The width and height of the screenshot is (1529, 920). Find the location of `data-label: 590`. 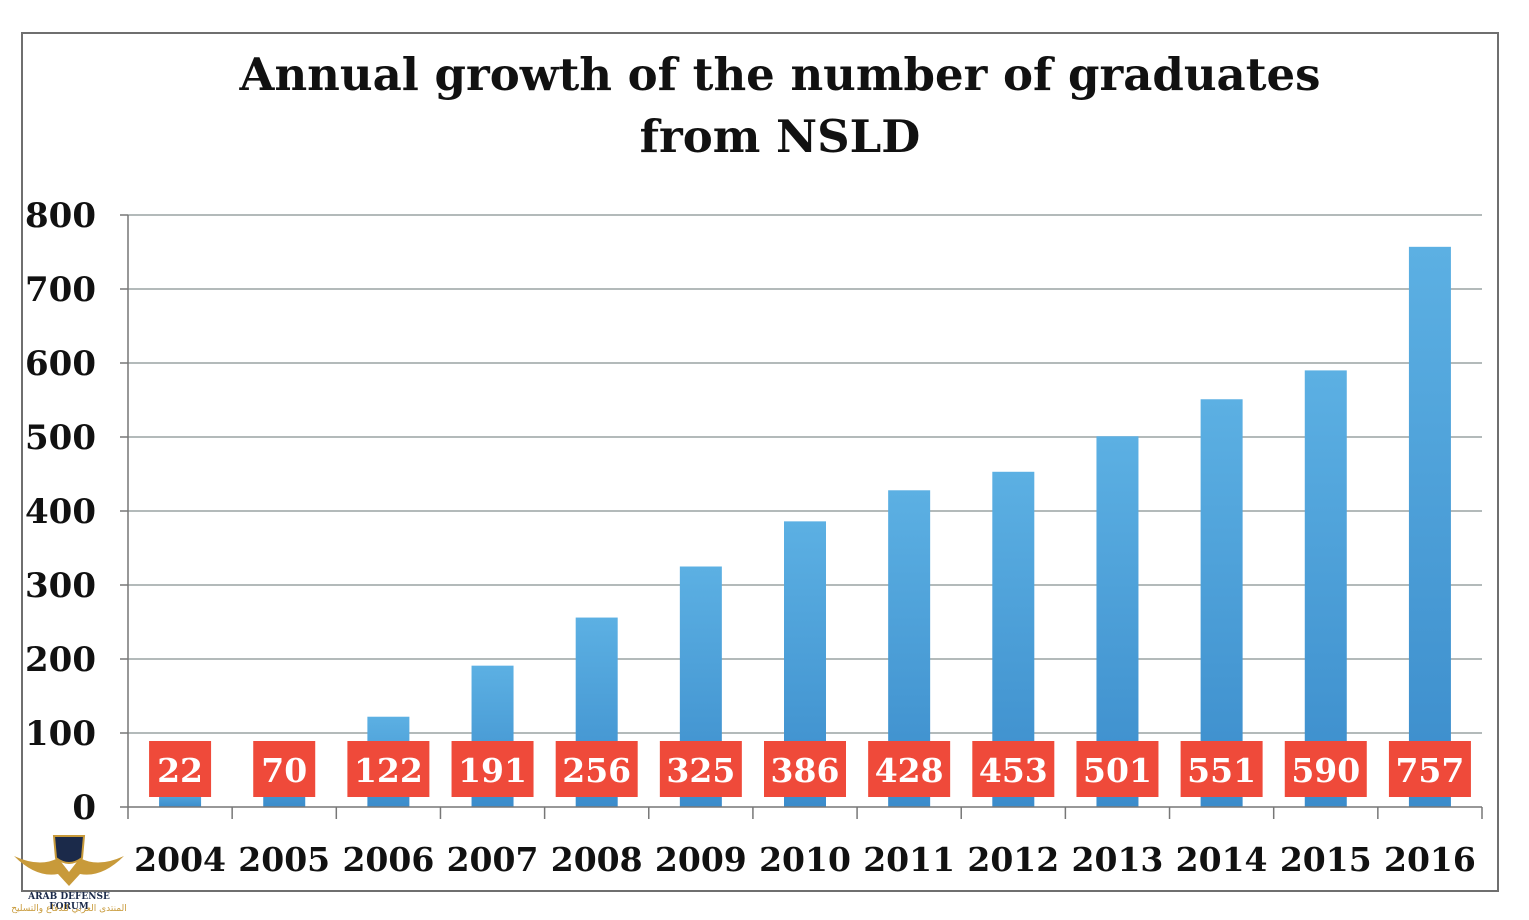

data-label: 590 is located at coordinates (1325, 770).